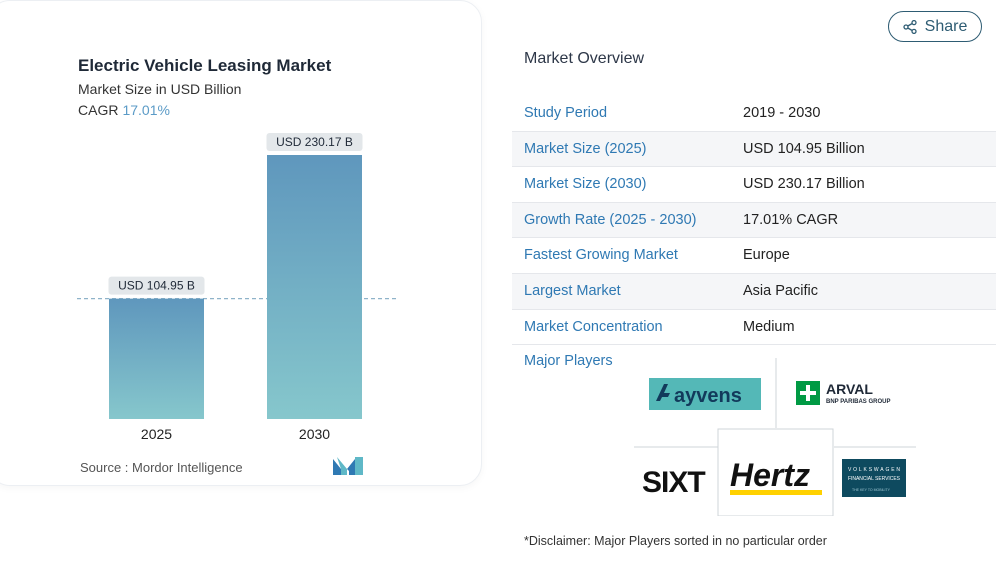 Image resolution: width=997 pixels, height=574 pixels. I want to click on chart-cagr: CAGR 17.01%, so click(124, 110).